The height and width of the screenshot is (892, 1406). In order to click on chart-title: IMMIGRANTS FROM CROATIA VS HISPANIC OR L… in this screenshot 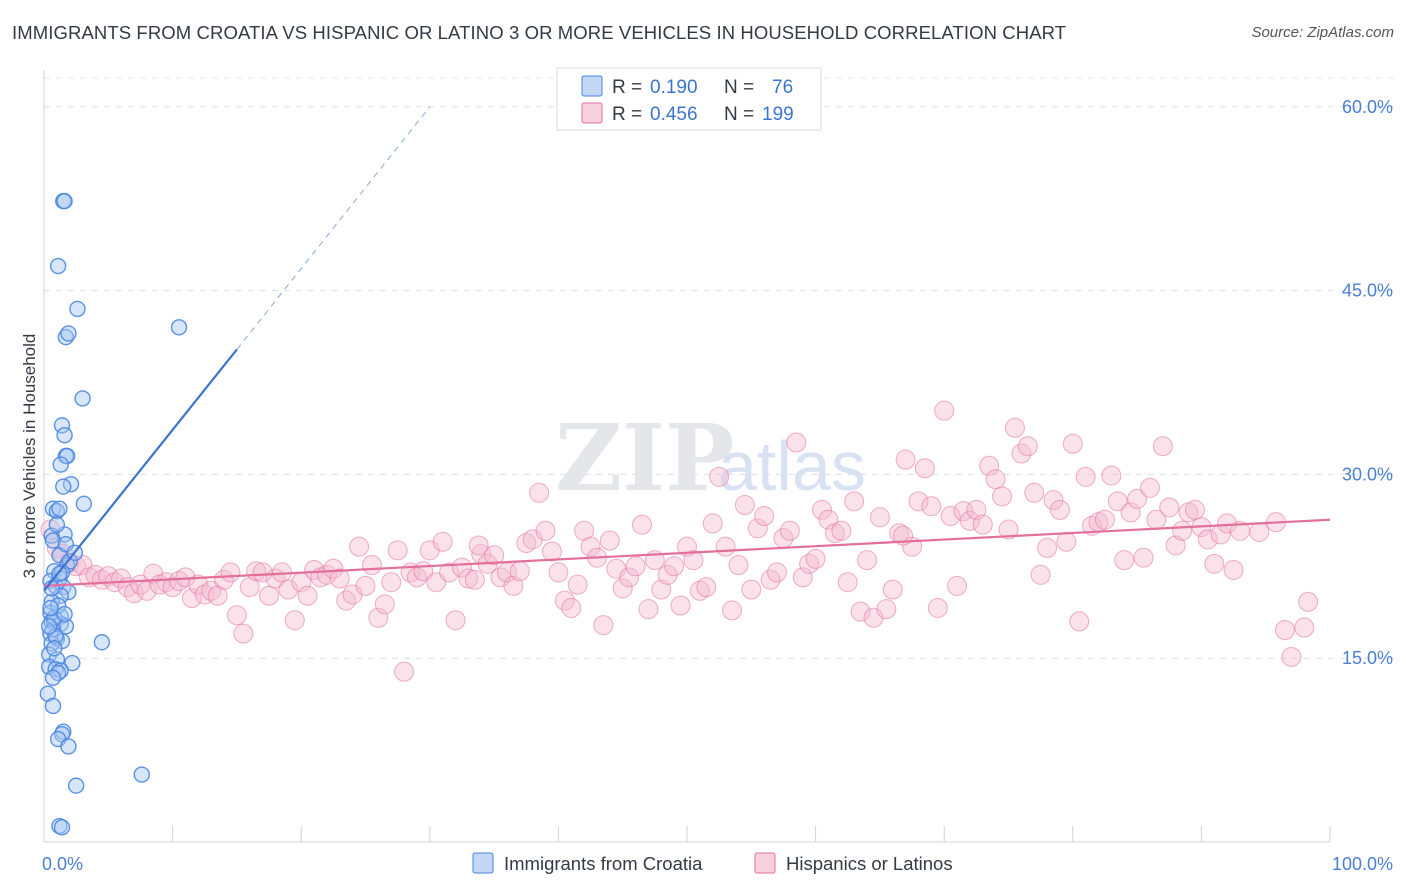, I will do `click(539, 32)`.